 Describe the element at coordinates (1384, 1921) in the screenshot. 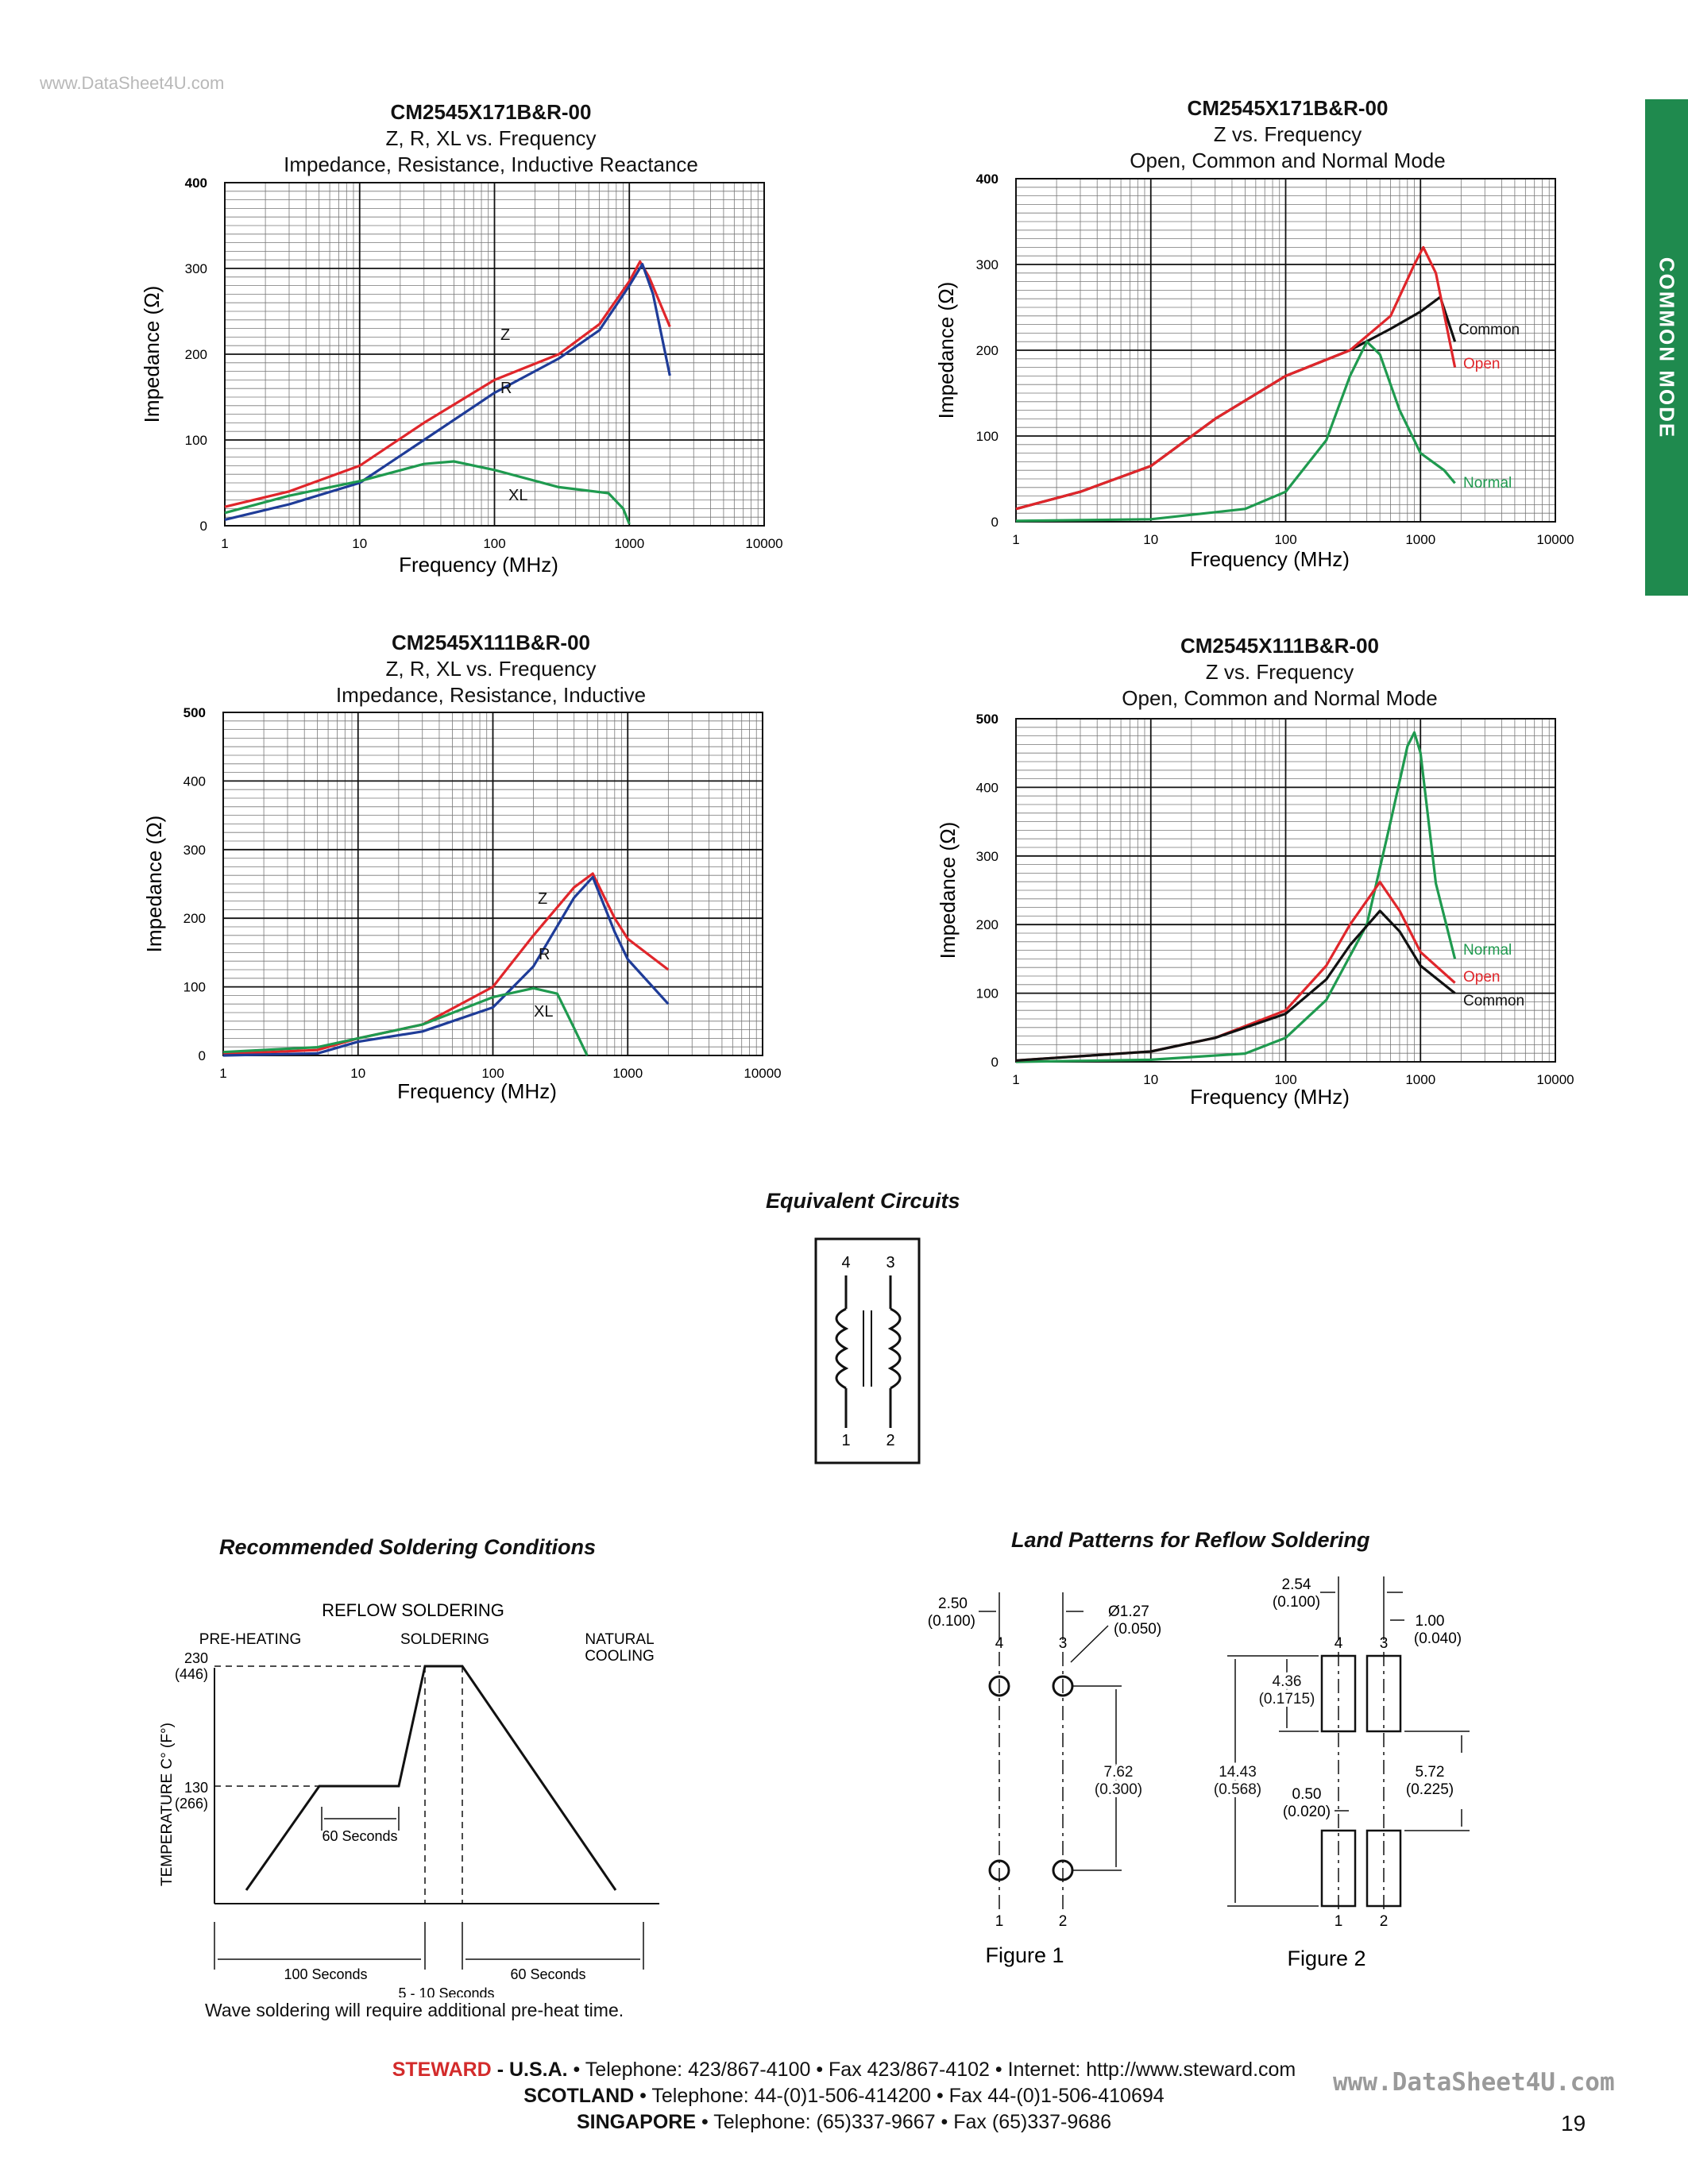

I see `fig2-pin-2: 2` at that location.